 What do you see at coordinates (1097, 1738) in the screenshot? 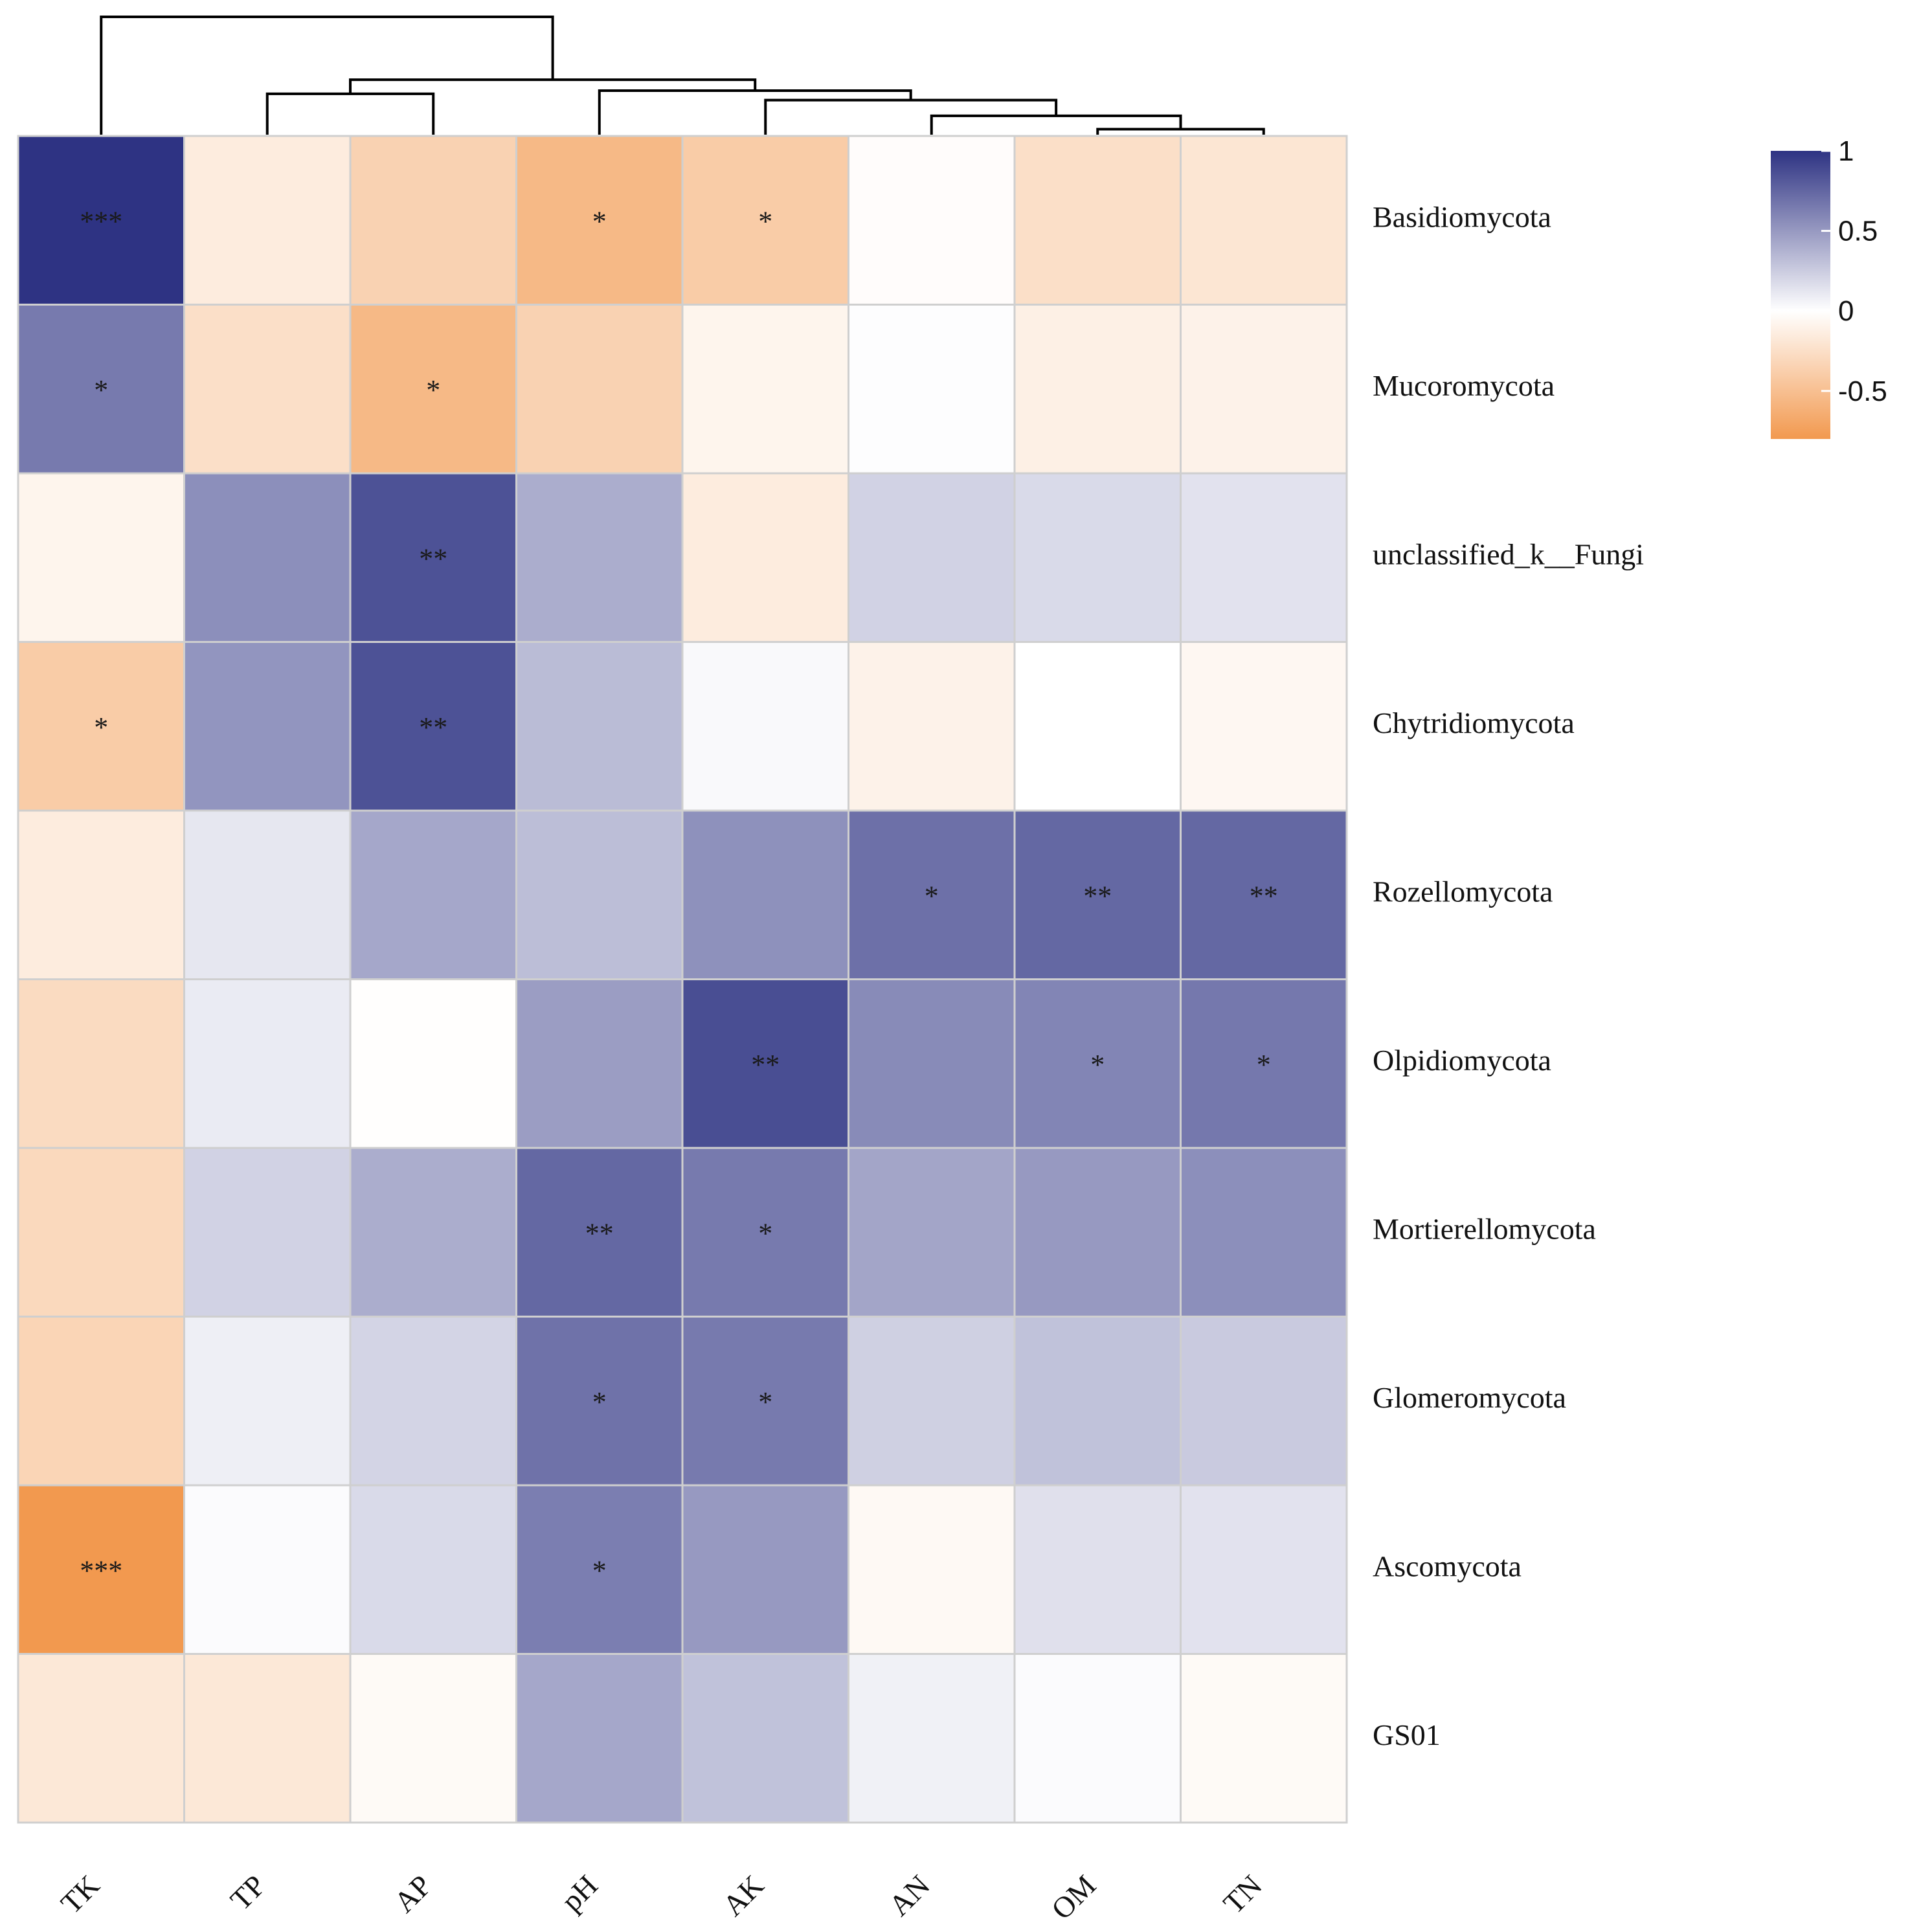
I see `heatmap-cell-GS01-OM` at bounding box center [1097, 1738].